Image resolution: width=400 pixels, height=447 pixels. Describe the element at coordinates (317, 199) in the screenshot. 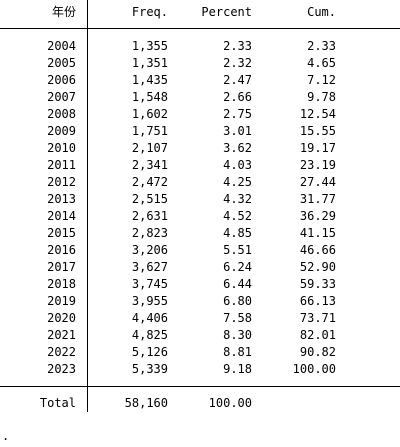

I see `row-cum: 31.77` at that location.